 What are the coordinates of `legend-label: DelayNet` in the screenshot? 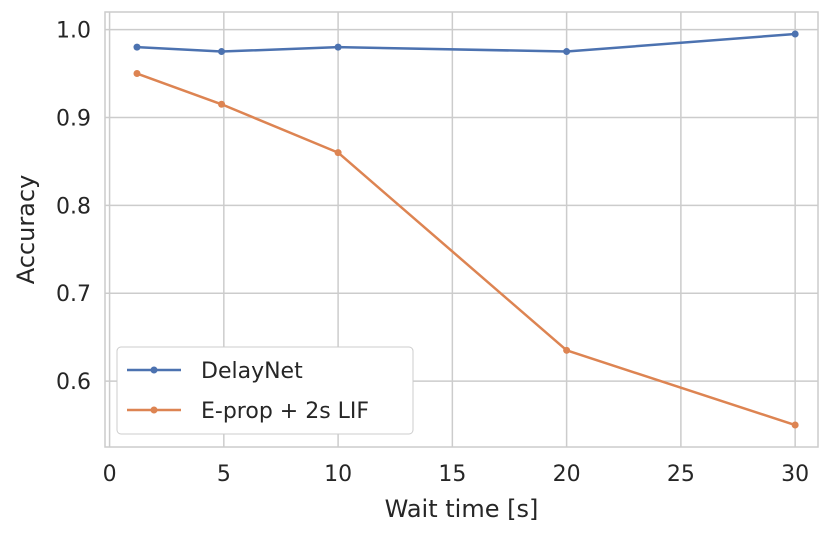 It's located at (252, 371).